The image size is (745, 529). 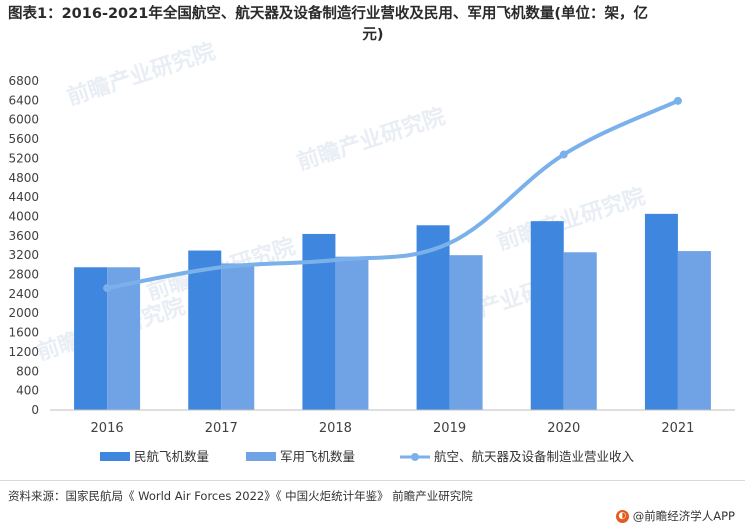 I want to click on y-tick-label: 4800, so click(x=23, y=178).